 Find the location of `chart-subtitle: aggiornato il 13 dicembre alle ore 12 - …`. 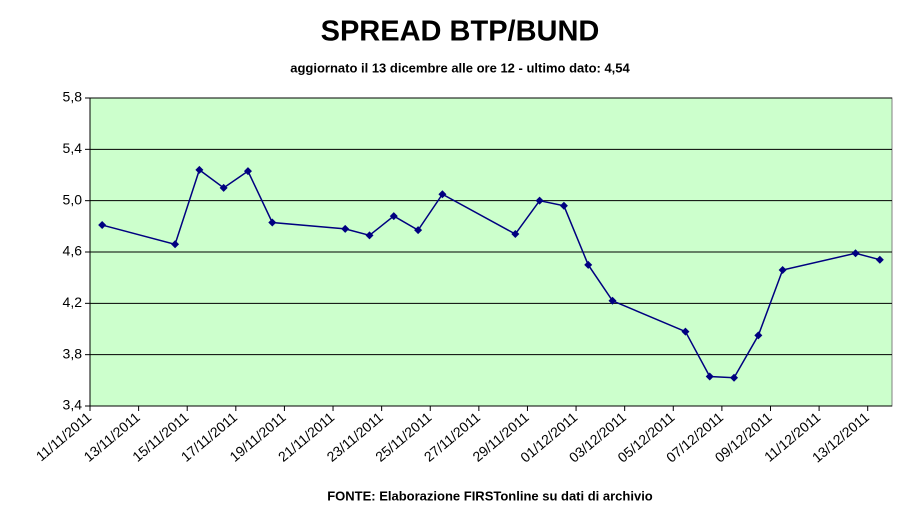

chart-subtitle: aggiornato il 13 dicembre alle ore 12 - … is located at coordinates (460, 67).